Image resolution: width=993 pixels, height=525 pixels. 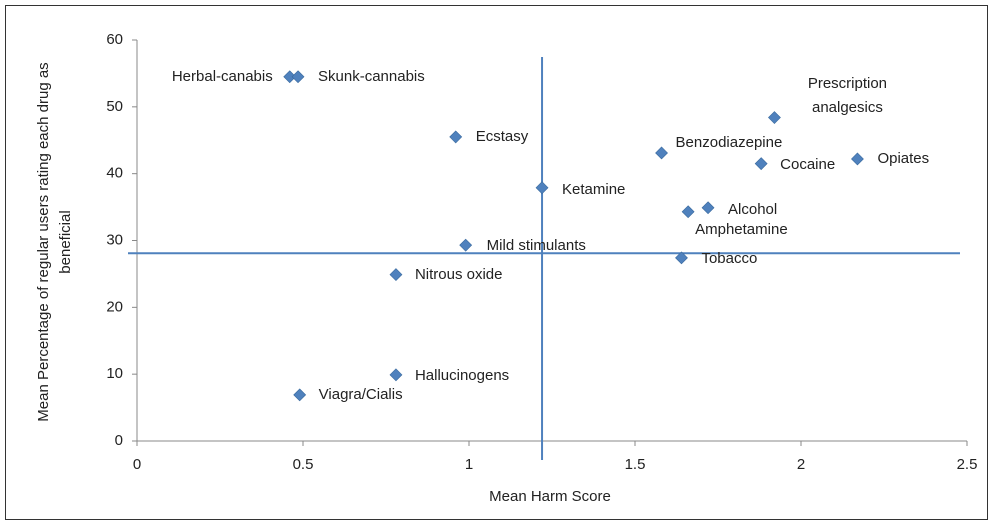 I want to click on x-tick-label: 0, so click(x=137, y=464).